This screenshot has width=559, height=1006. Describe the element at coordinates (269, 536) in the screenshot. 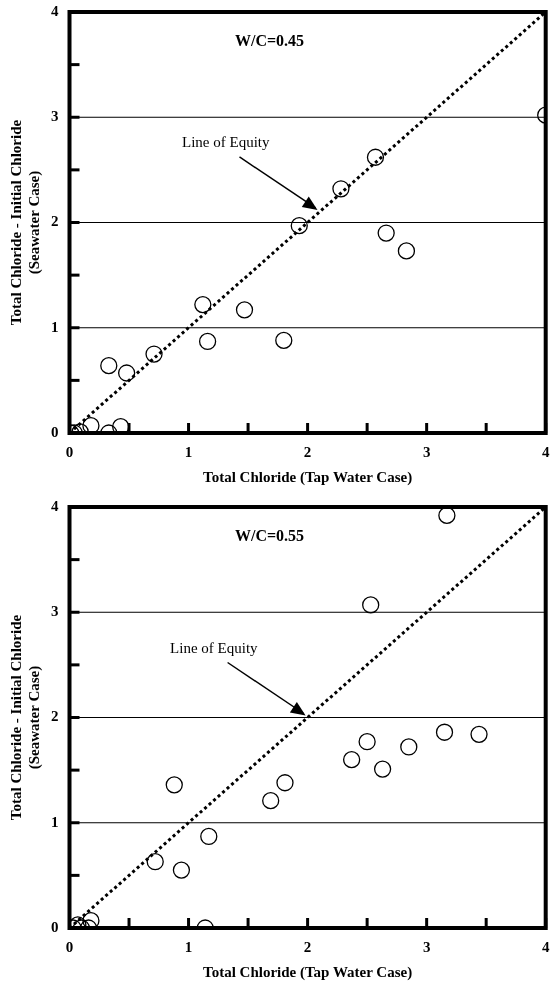

I see `text: W/C=0.55` at that location.